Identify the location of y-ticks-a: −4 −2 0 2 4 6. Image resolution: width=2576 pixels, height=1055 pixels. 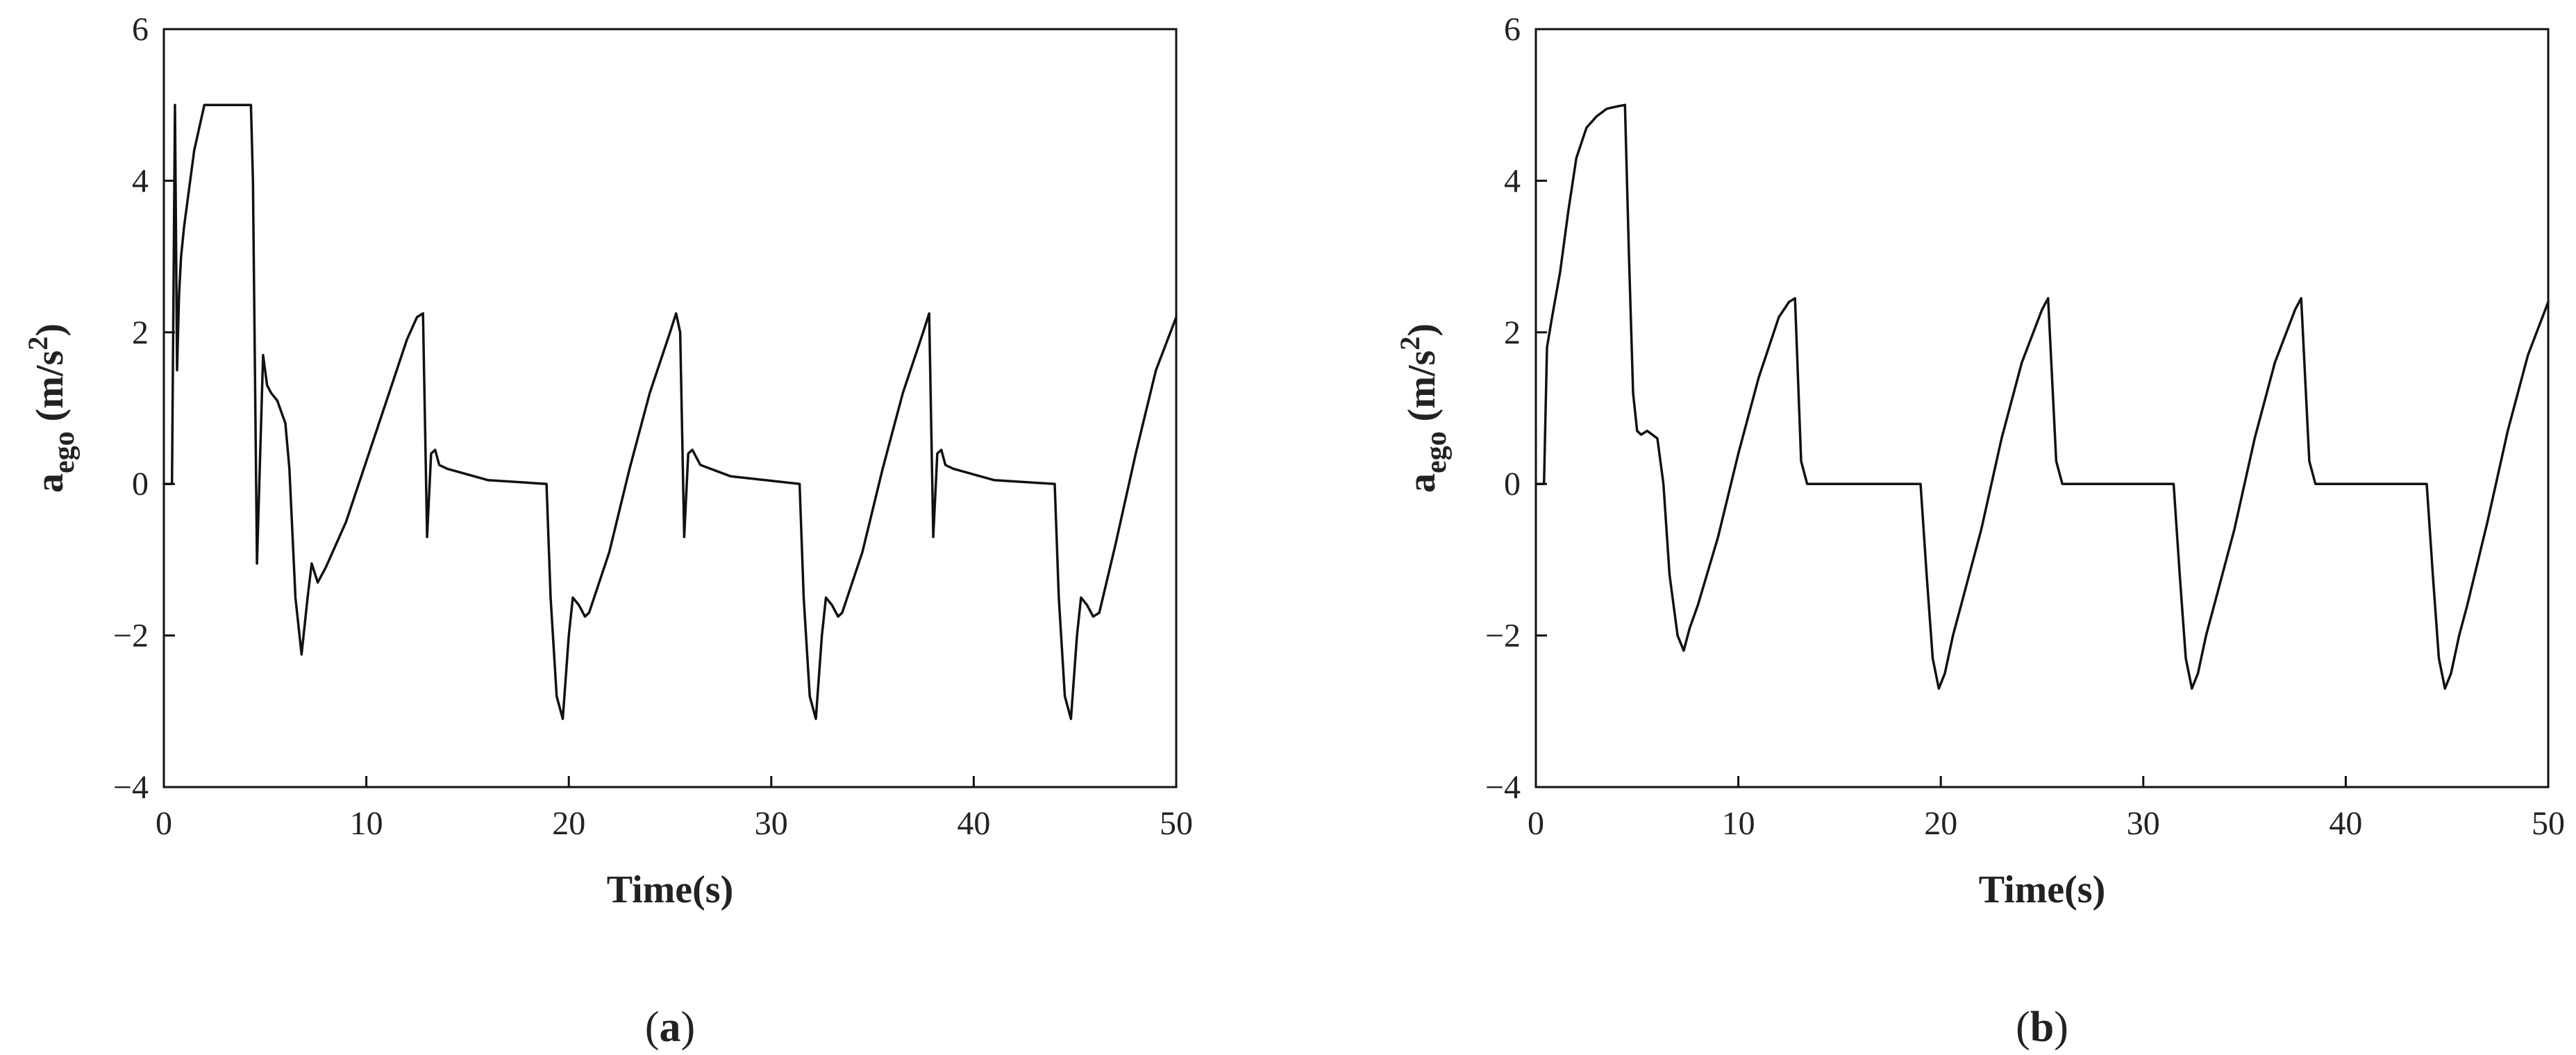
(144, 408).